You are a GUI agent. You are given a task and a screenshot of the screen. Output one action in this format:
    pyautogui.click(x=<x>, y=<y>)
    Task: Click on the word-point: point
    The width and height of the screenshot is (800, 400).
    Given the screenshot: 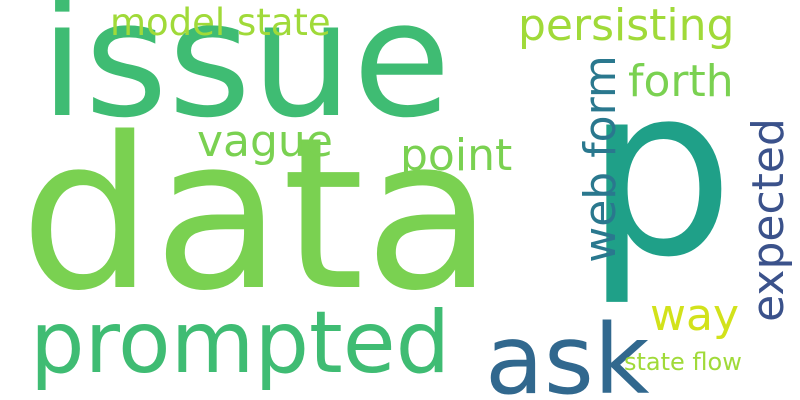 What is the action you would take?
    pyautogui.click(x=456, y=155)
    